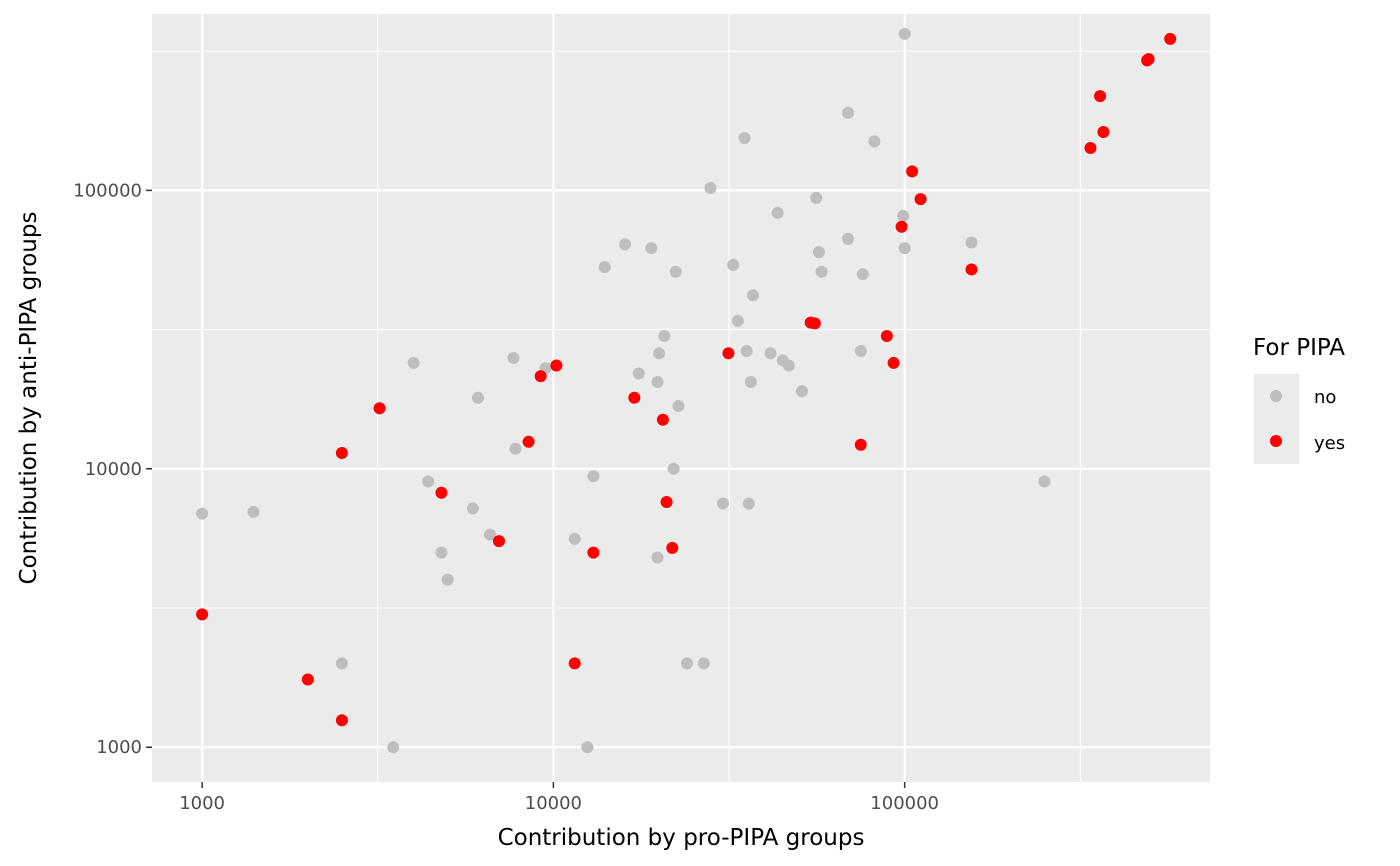 Image resolution: width=1400 pixels, height=866 pixels. I want to click on x-tick-label: 10000, so click(553, 803).